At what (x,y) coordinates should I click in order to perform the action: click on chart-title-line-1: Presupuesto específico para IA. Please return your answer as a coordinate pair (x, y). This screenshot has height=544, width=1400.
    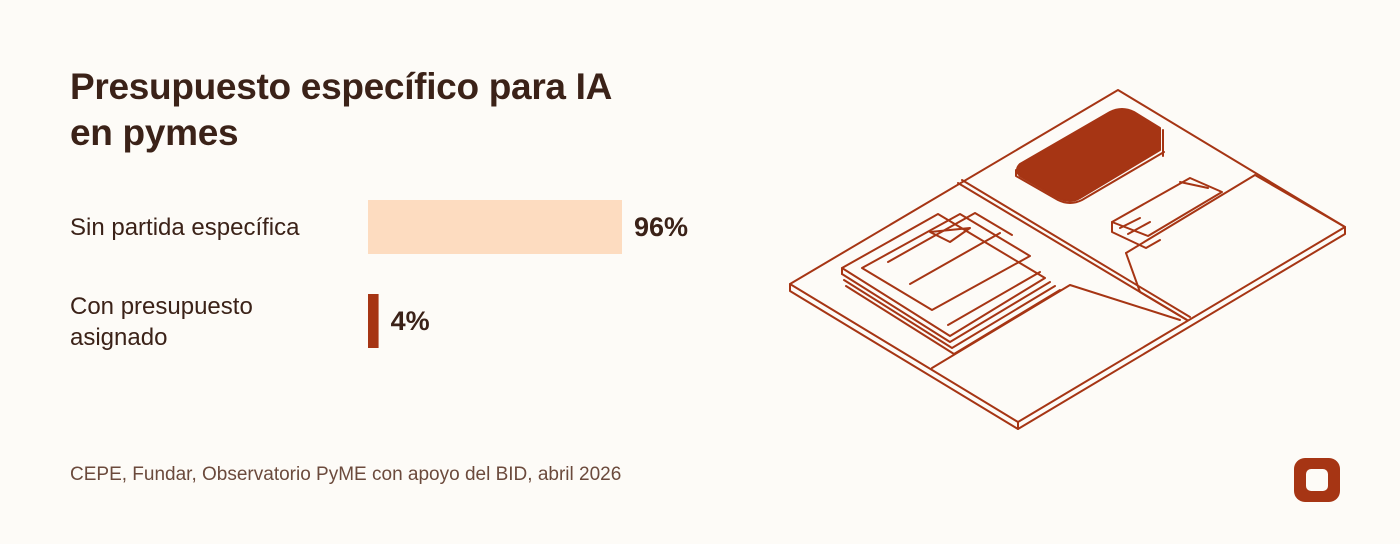
    Looking at the image, I should click on (341, 86).